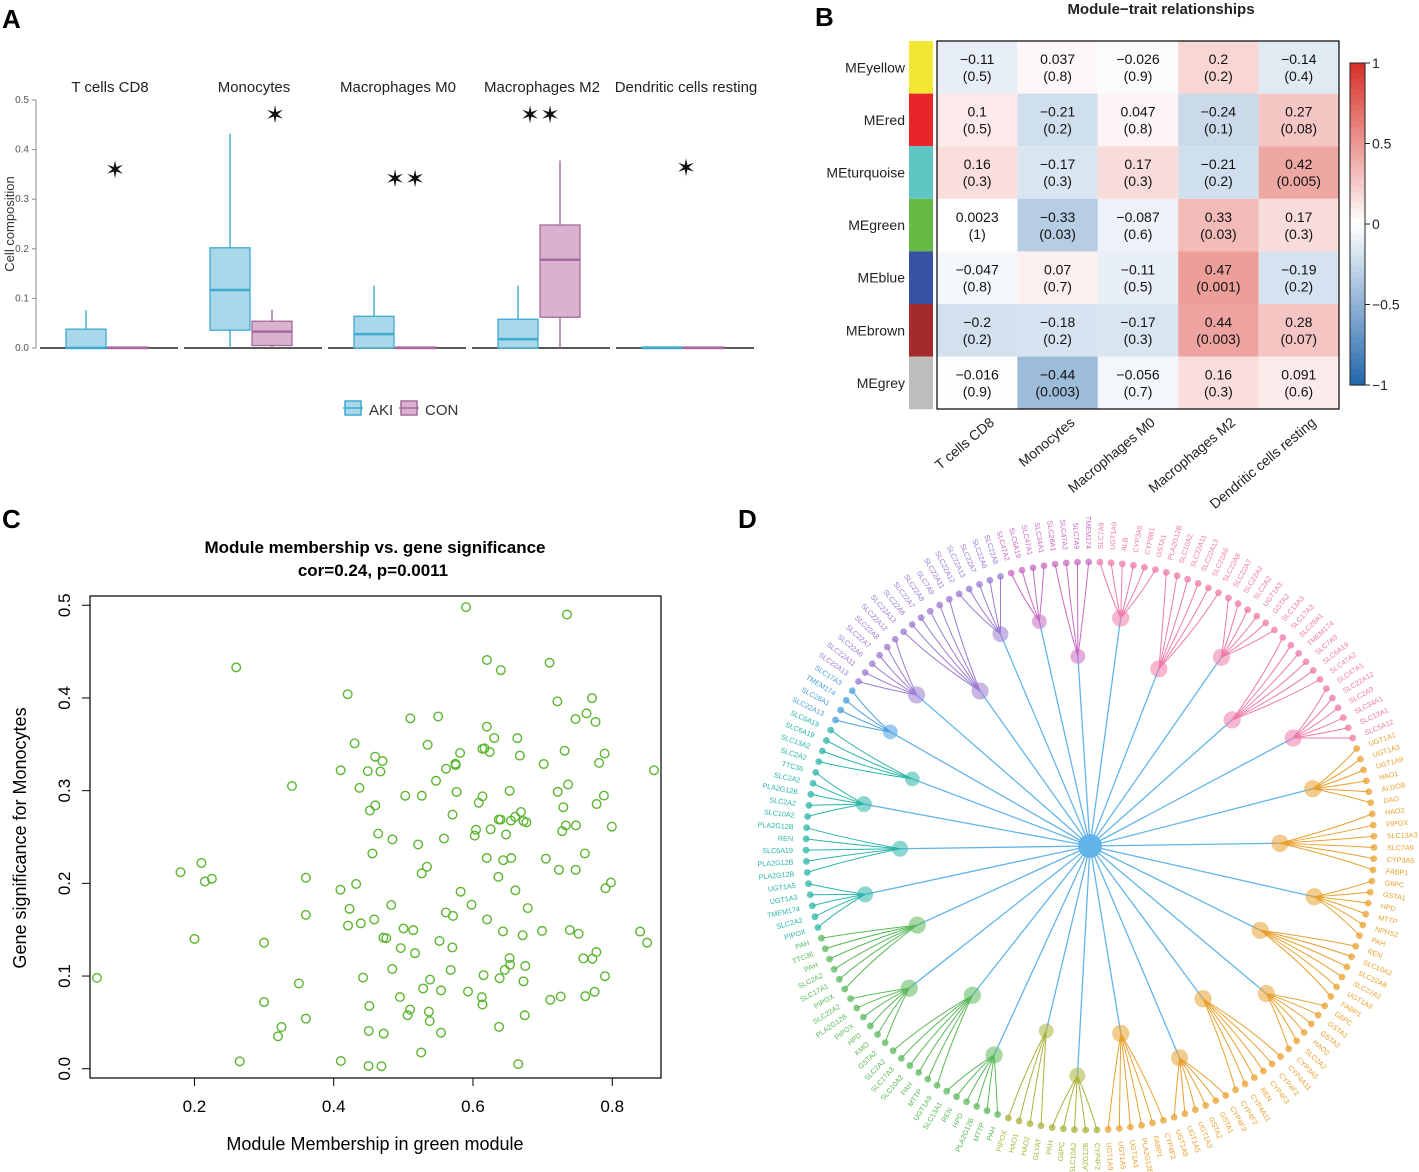 This screenshot has width=1419, height=1172. I want to click on y-tick-label: 0.1, so click(64, 976).